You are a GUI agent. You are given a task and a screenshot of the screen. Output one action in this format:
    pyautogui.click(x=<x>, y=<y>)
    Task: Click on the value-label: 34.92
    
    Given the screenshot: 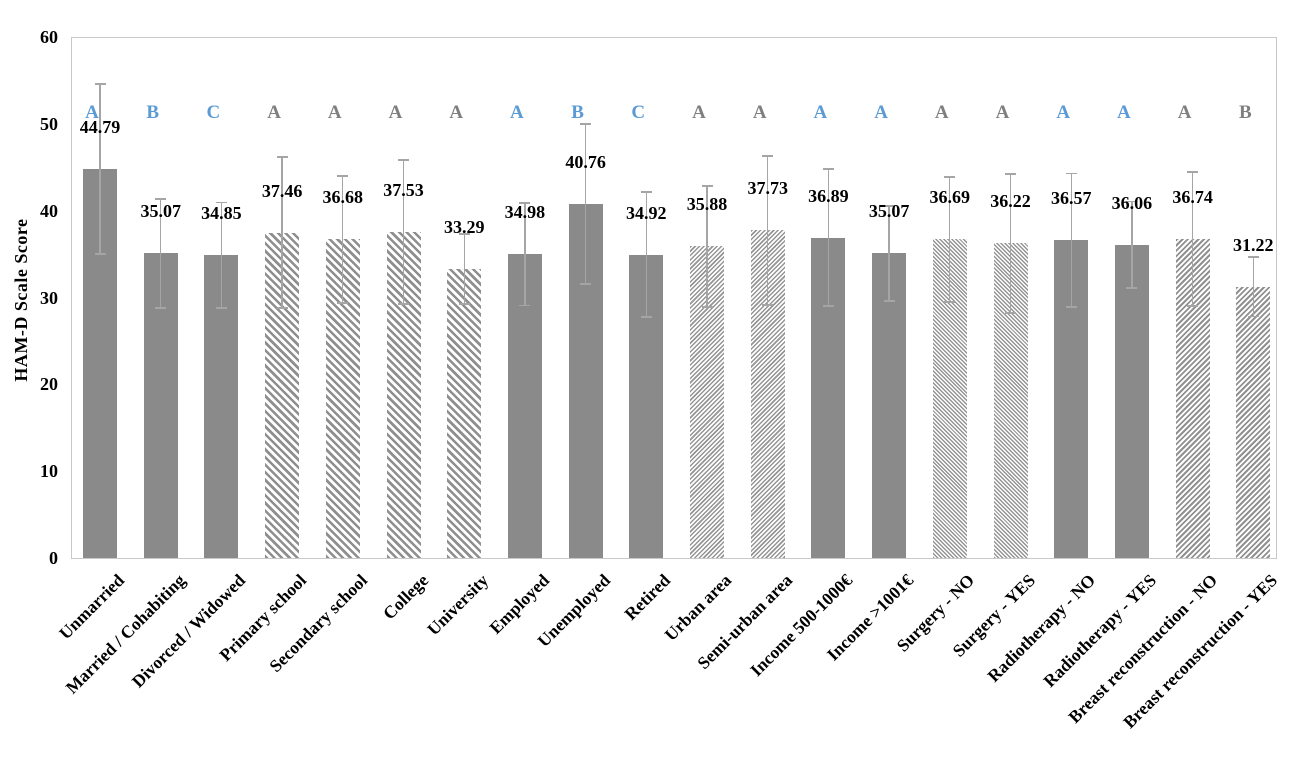 What is the action you would take?
    pyautogui.click(x=646, y=212)
    